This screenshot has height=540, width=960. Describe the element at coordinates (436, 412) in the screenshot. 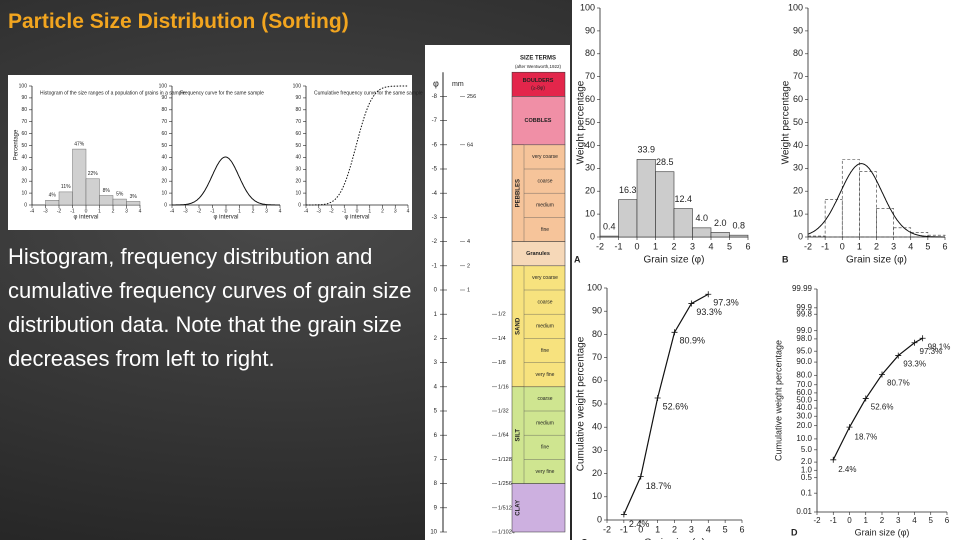

I see `phi-tick-label: 5` at that location.